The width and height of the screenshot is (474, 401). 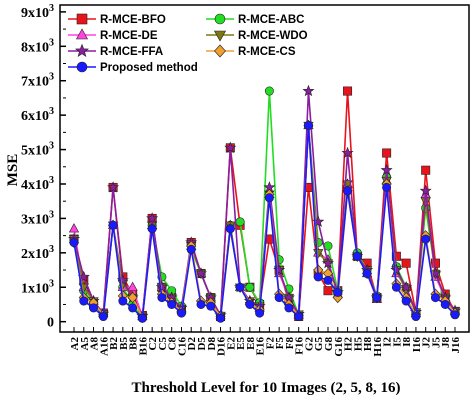 I want to click on y-tick-label-base: 4x10, so click(x=35, y=185).